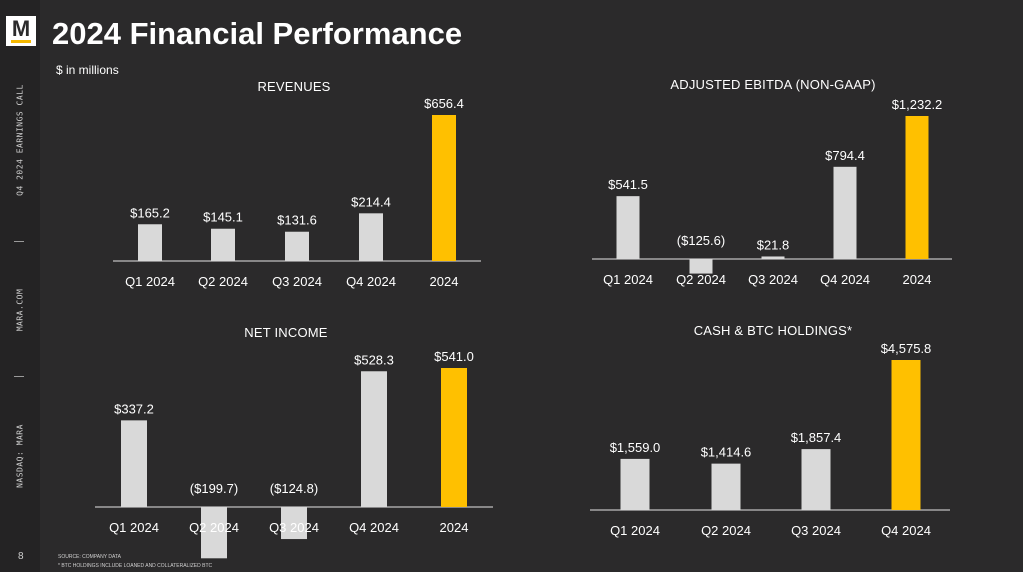 Image resolution: width=1023 pixels, height=572 pixels. Describe the element at coordinates (773, 330) in the screenshot. I see `cash-btc-chart-title: CASH & BTC HOLDINGS*` at that location.